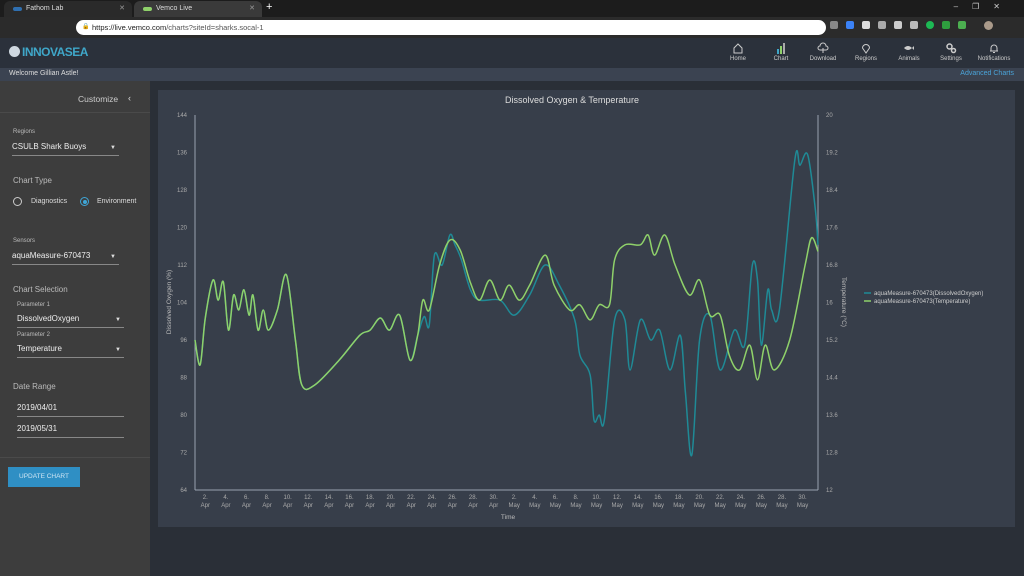 This screenshot has height=576, width=1024. Describe the element at coordinates (129, 27) in the screenshot. I see `url-host: https://live.vemco.com` at that location.